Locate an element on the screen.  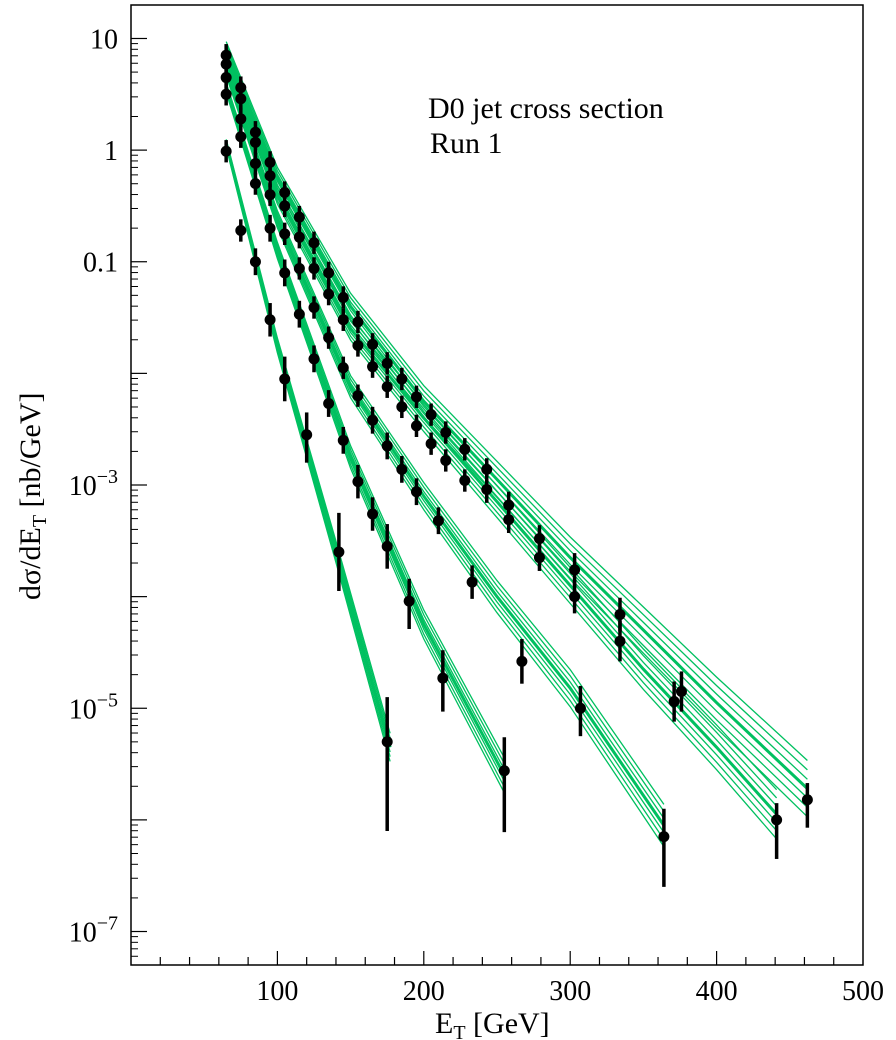
x-tick-label: 200 is located at coordinates (424, 991).